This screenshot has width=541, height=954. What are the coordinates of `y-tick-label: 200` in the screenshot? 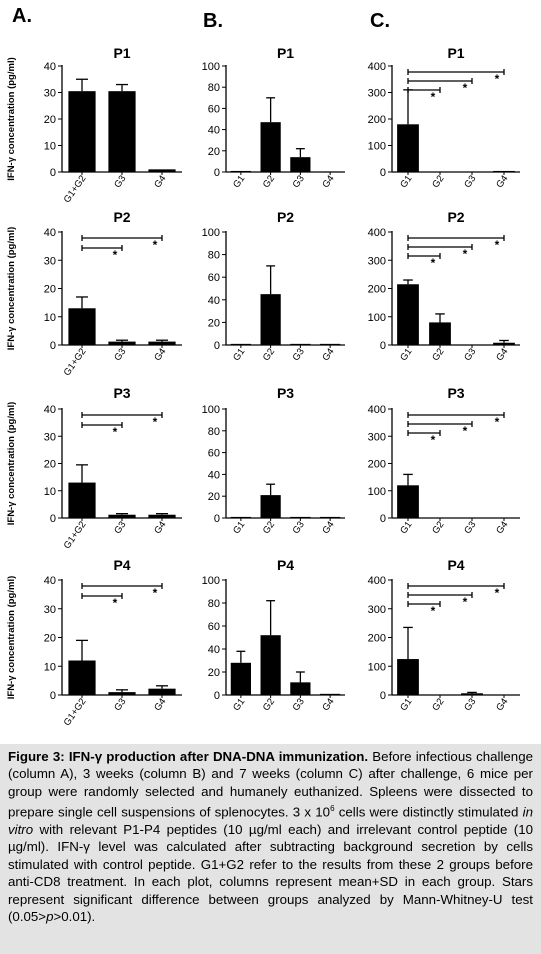 It's located at (377, 120).